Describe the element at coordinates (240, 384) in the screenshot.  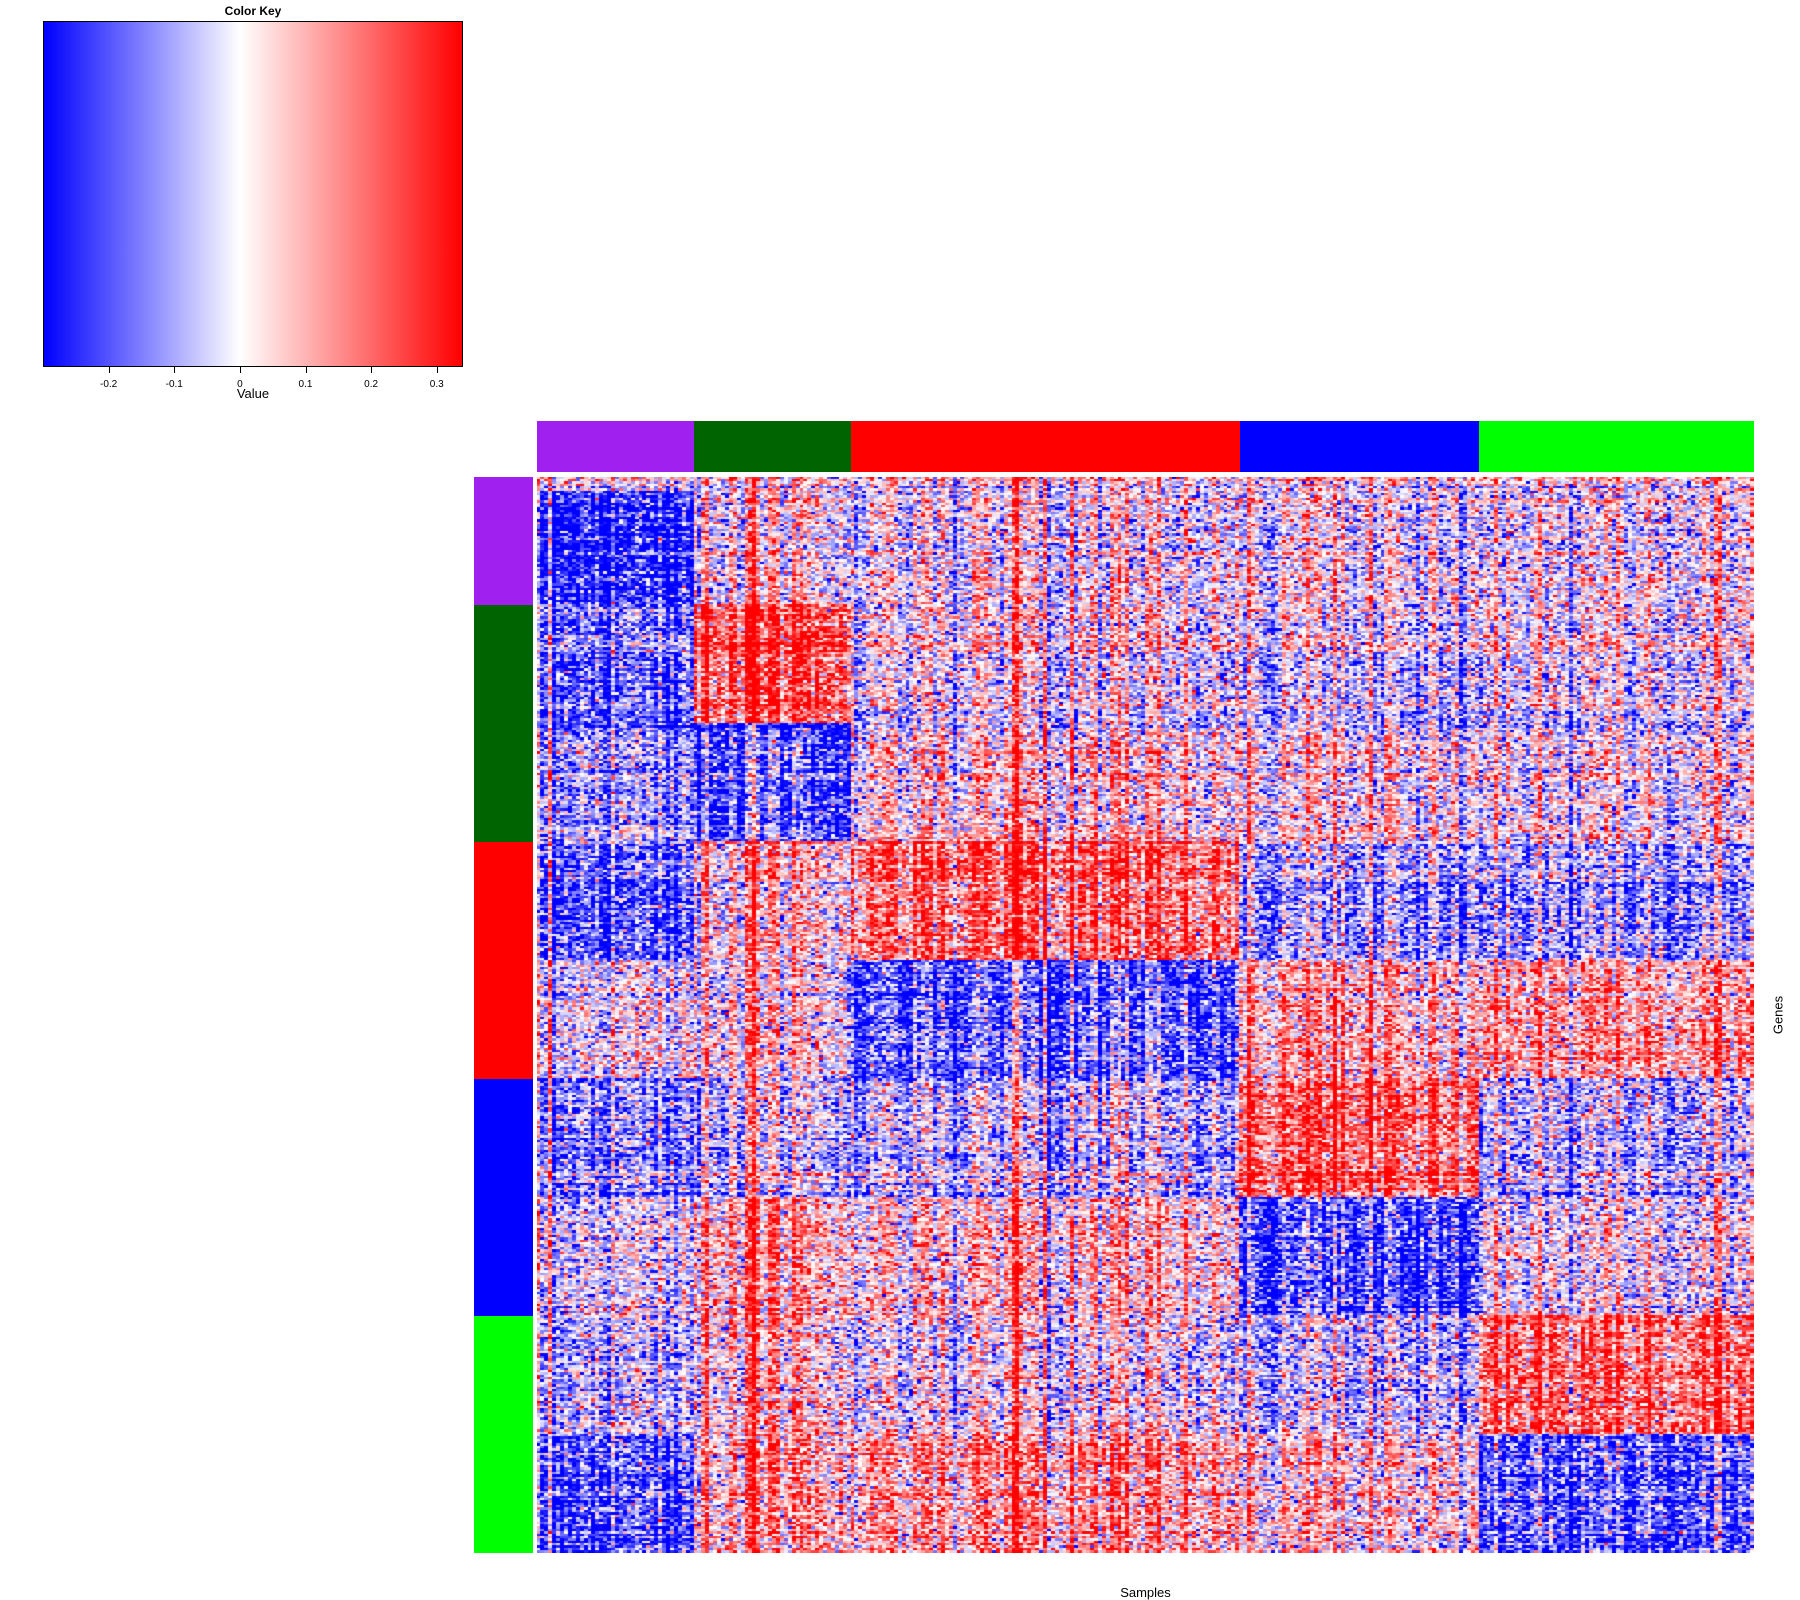
I see `color-key-tick-label: 0` at that location.